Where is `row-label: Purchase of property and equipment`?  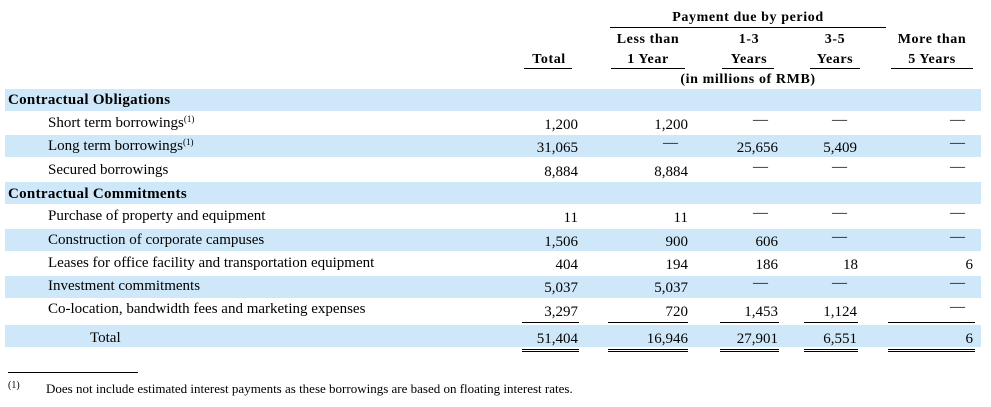 row-label: Purchase of property and equipment is located at coordinates (157, 216).